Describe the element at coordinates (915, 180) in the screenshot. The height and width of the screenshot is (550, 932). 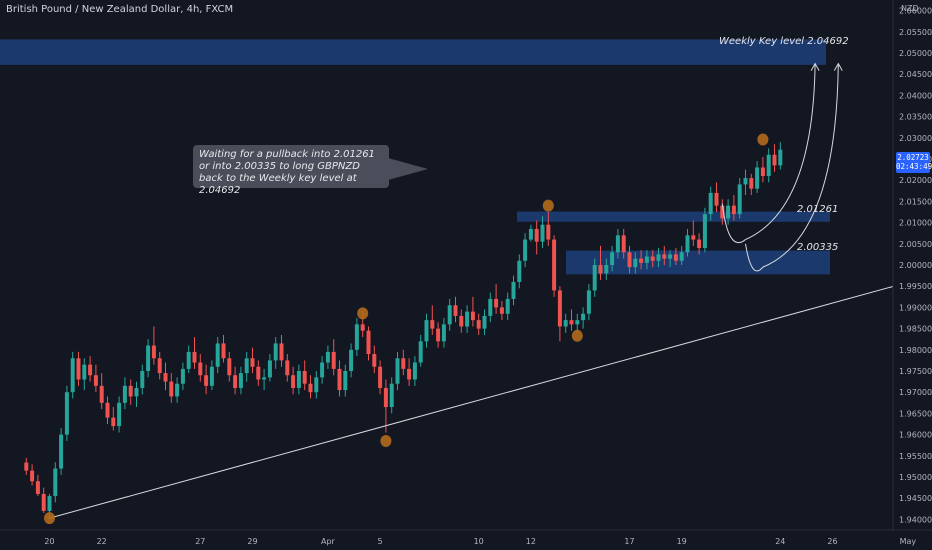
I see `price-tick-label: 2.02000` at that location.